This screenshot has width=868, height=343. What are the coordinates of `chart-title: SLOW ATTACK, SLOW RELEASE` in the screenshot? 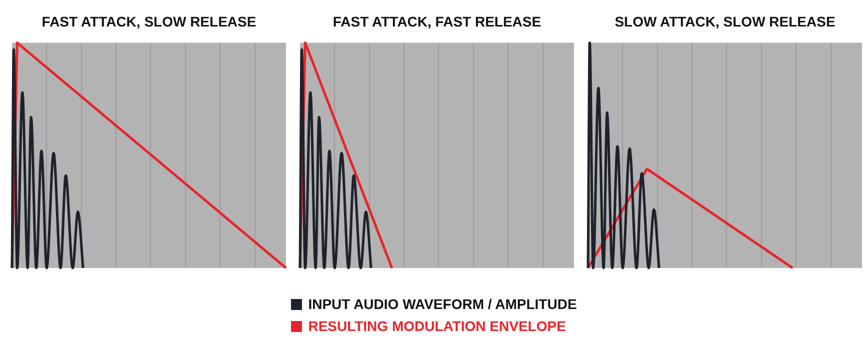 It's located at (725, 21).